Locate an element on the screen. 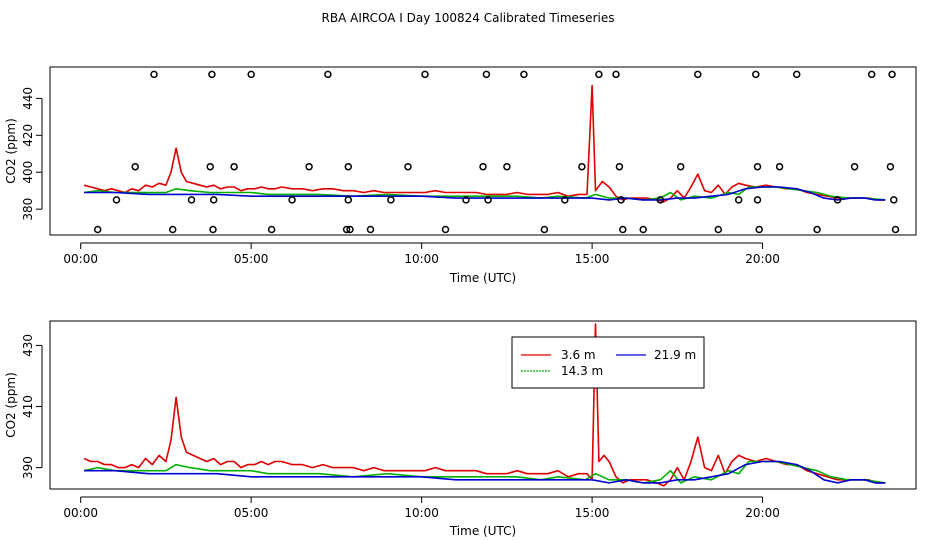 Image resolution: width=936 pixels, height=540 pixels. top-x-tick-label: 20:00 is located at coordinates (762, 259).